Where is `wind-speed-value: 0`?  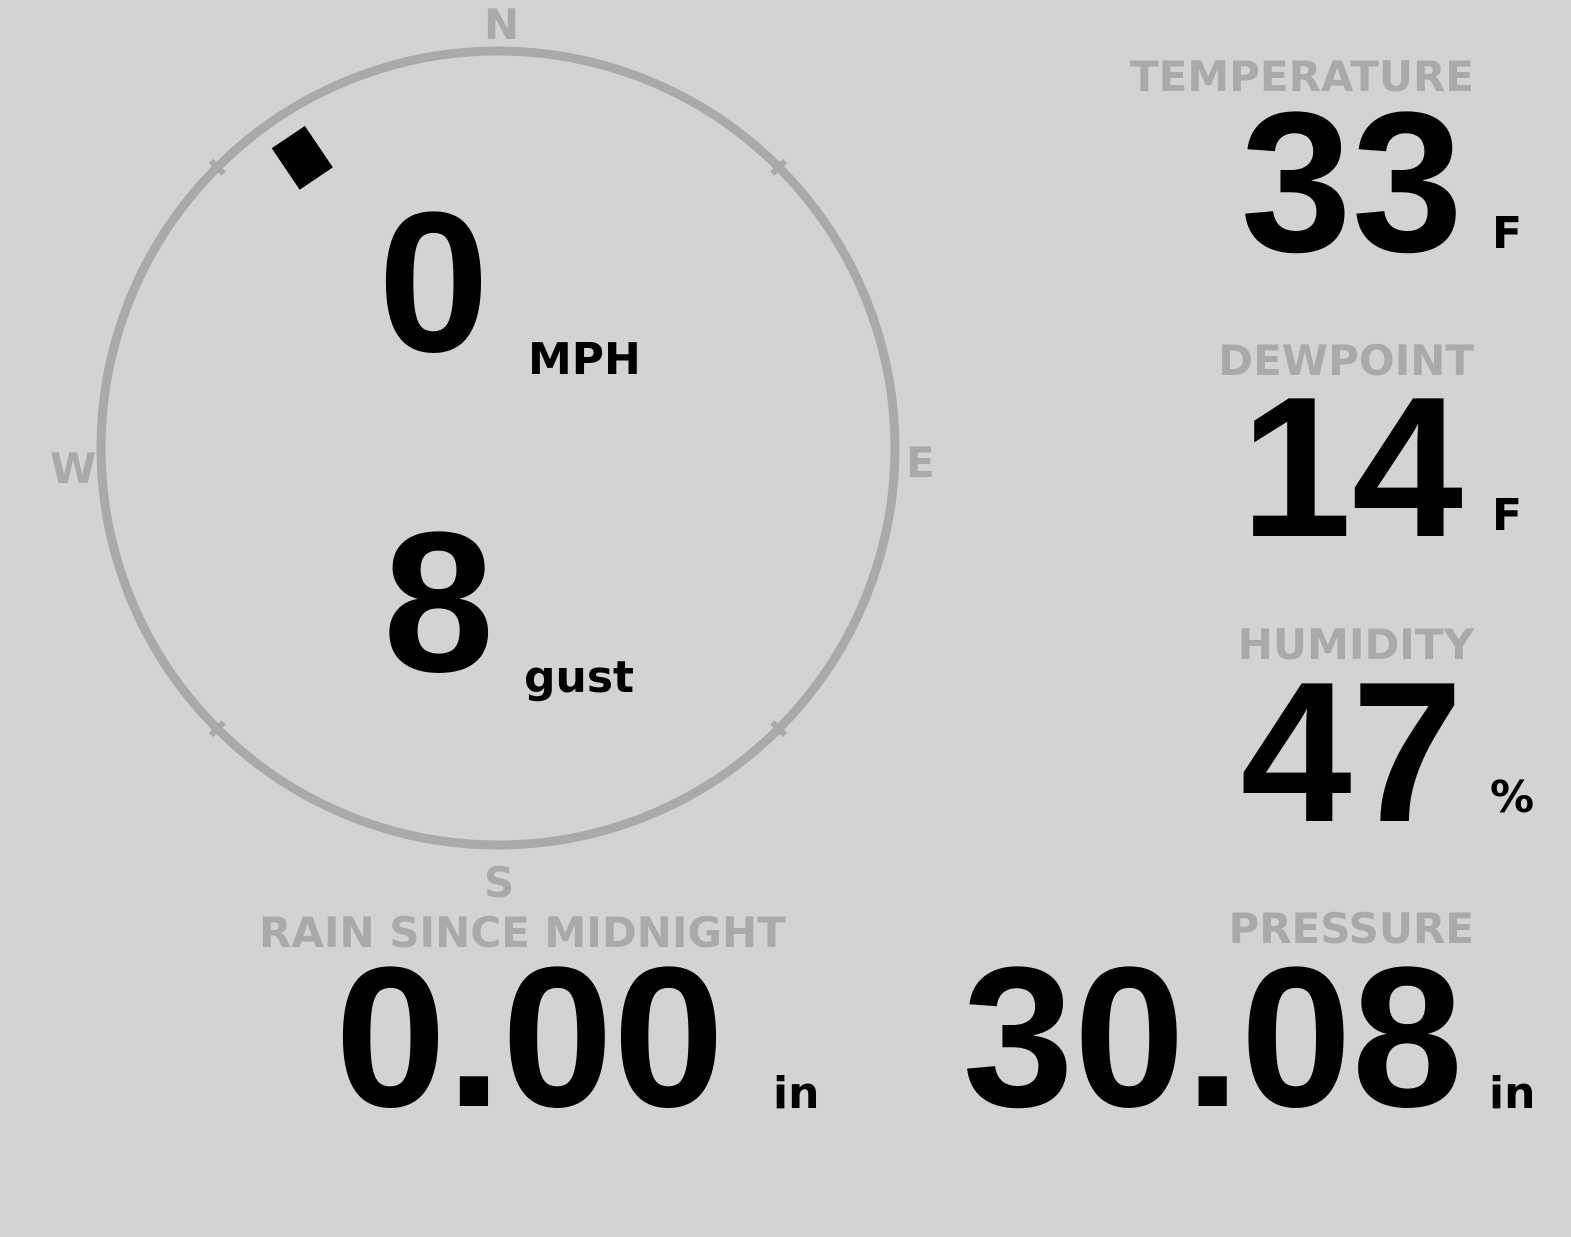
wind-speed-value: 0 is located at coordinates (434, 282).